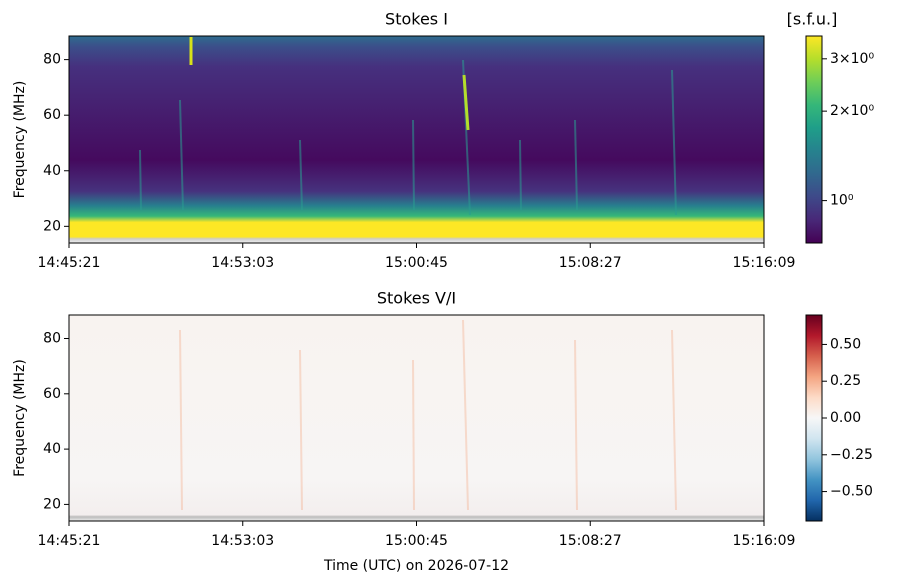  Describe the element at coordinates (845, 418) in the screenshot. I see `colorbar-tick-label: 0.00` at that location.